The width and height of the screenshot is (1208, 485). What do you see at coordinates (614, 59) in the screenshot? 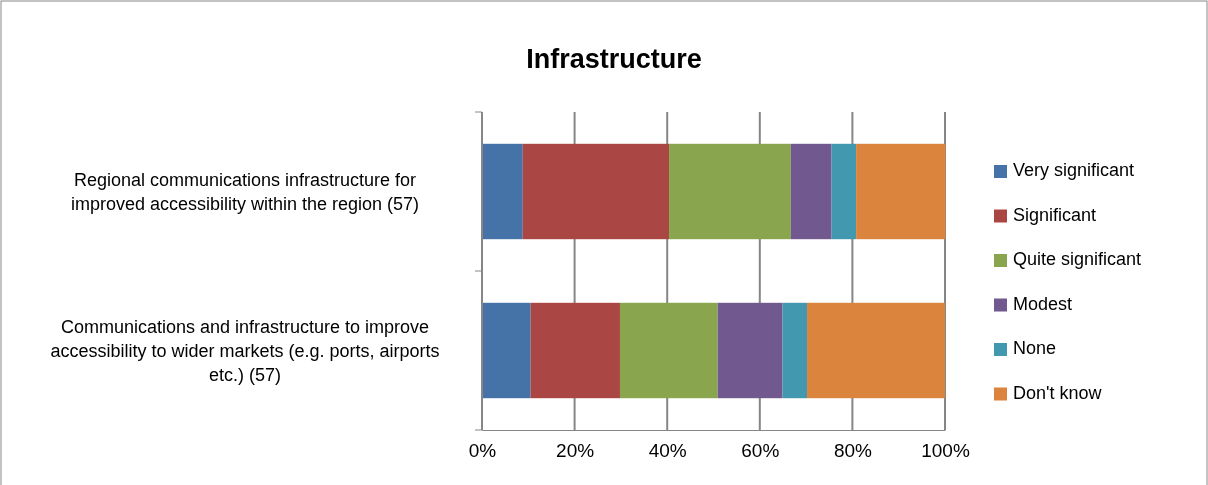
I see `chart-title: Infrastructure` at bounding box center [614, 59].